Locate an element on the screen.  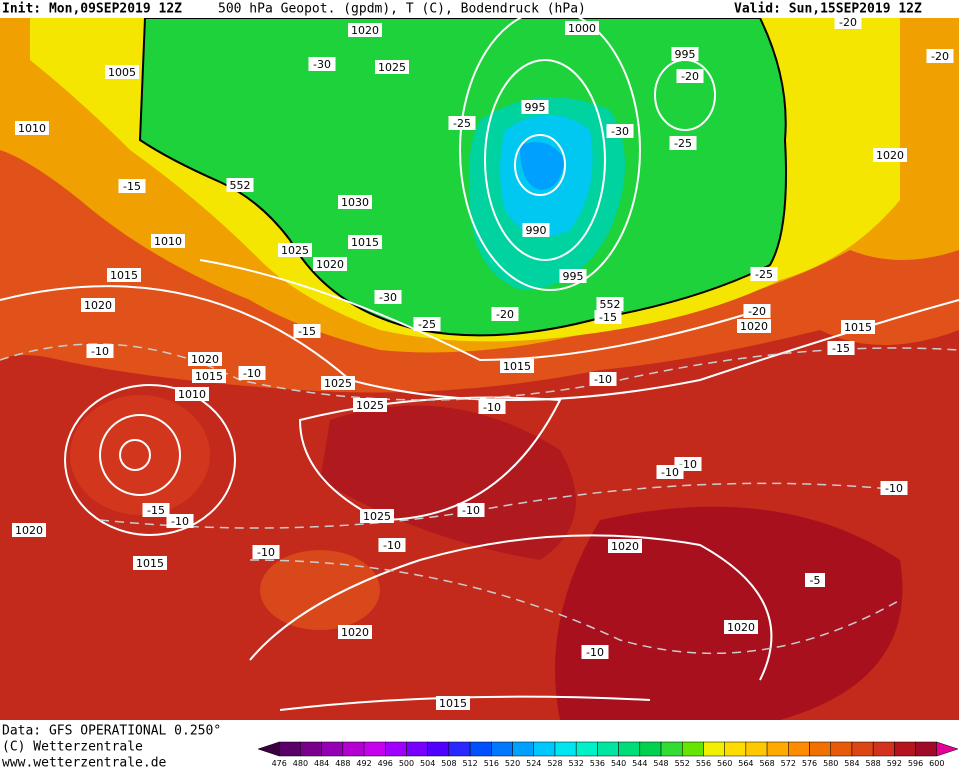
warm-core is located at coordinates (140, 455).